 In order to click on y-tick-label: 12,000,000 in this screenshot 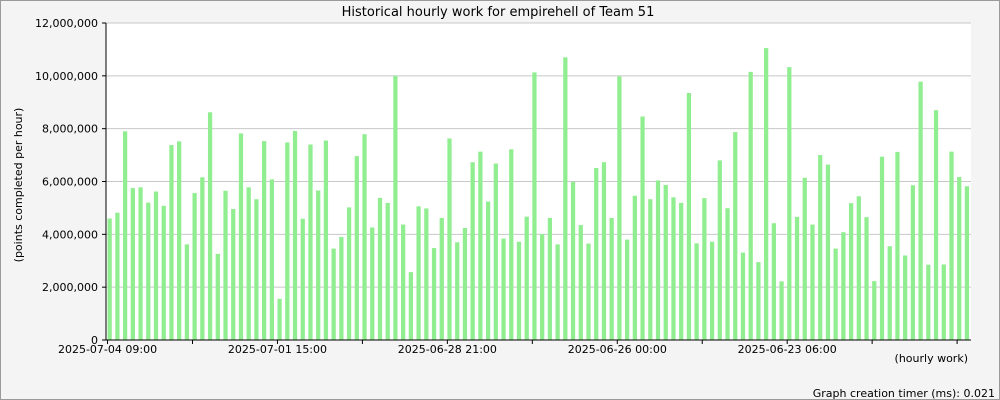, I will do `click(66, 23)`.